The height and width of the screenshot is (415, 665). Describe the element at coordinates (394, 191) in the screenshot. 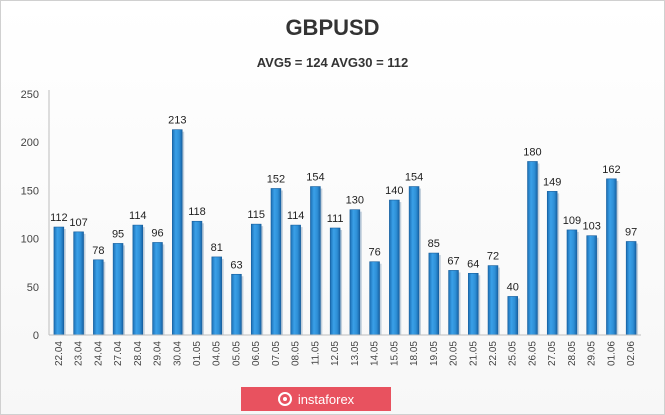

I see `bar-value-label: 140` at that location.